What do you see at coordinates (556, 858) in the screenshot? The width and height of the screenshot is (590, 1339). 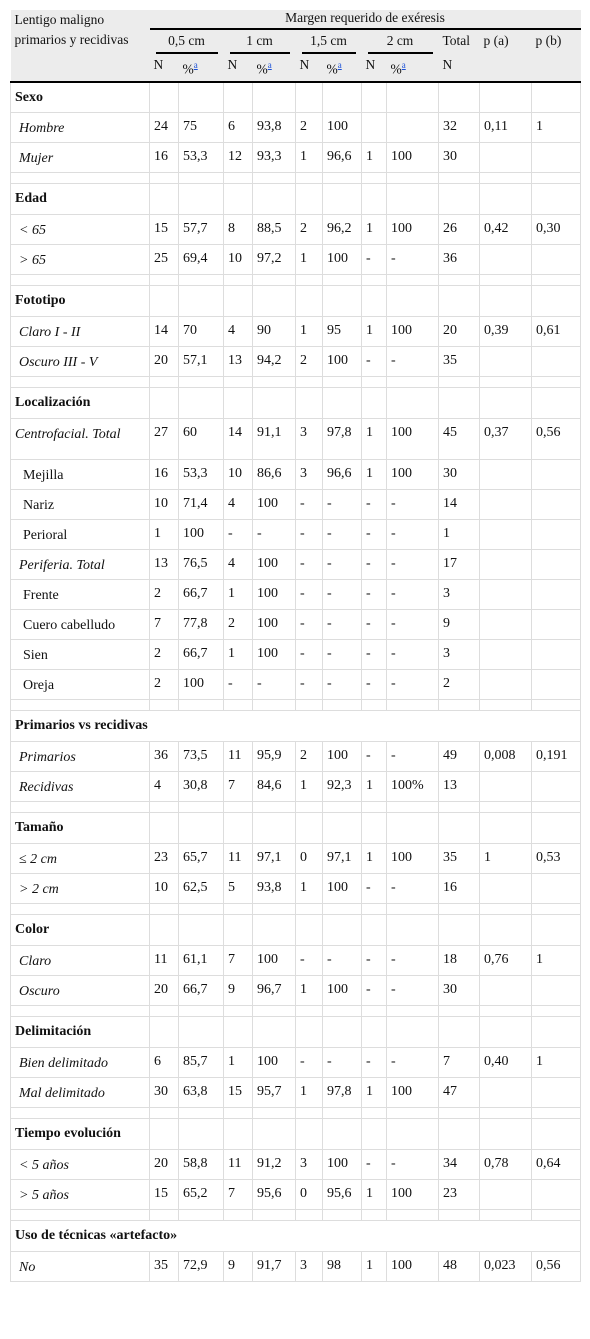 I see `cell-p-b: 0,53` at bounding box center [556, 858].